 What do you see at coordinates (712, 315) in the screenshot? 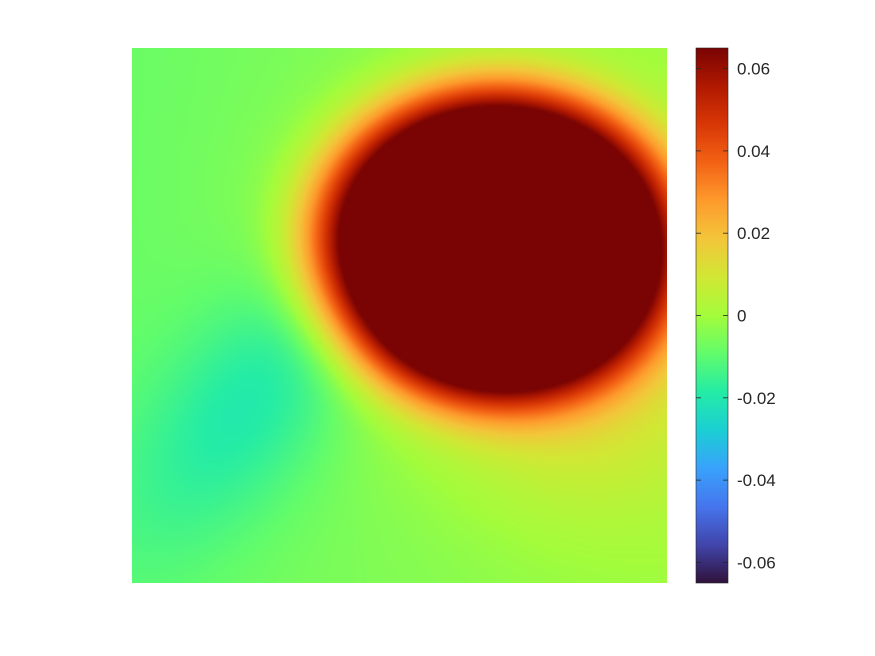
I see `colorbar-gradient` at bounding box center [712, 315].